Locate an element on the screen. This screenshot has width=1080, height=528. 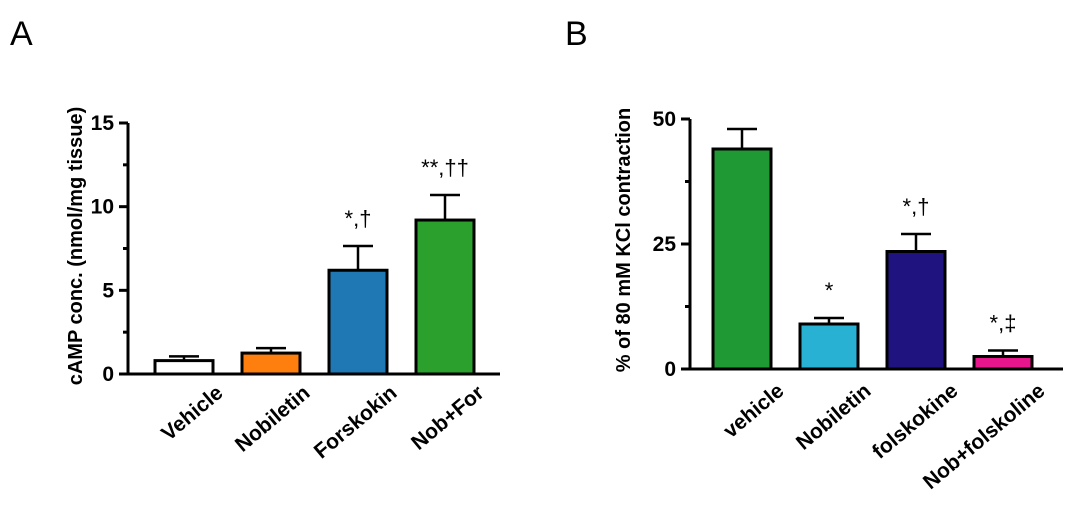
chart-a-y-tick-label: 15 is located at coordinates (103, 123).